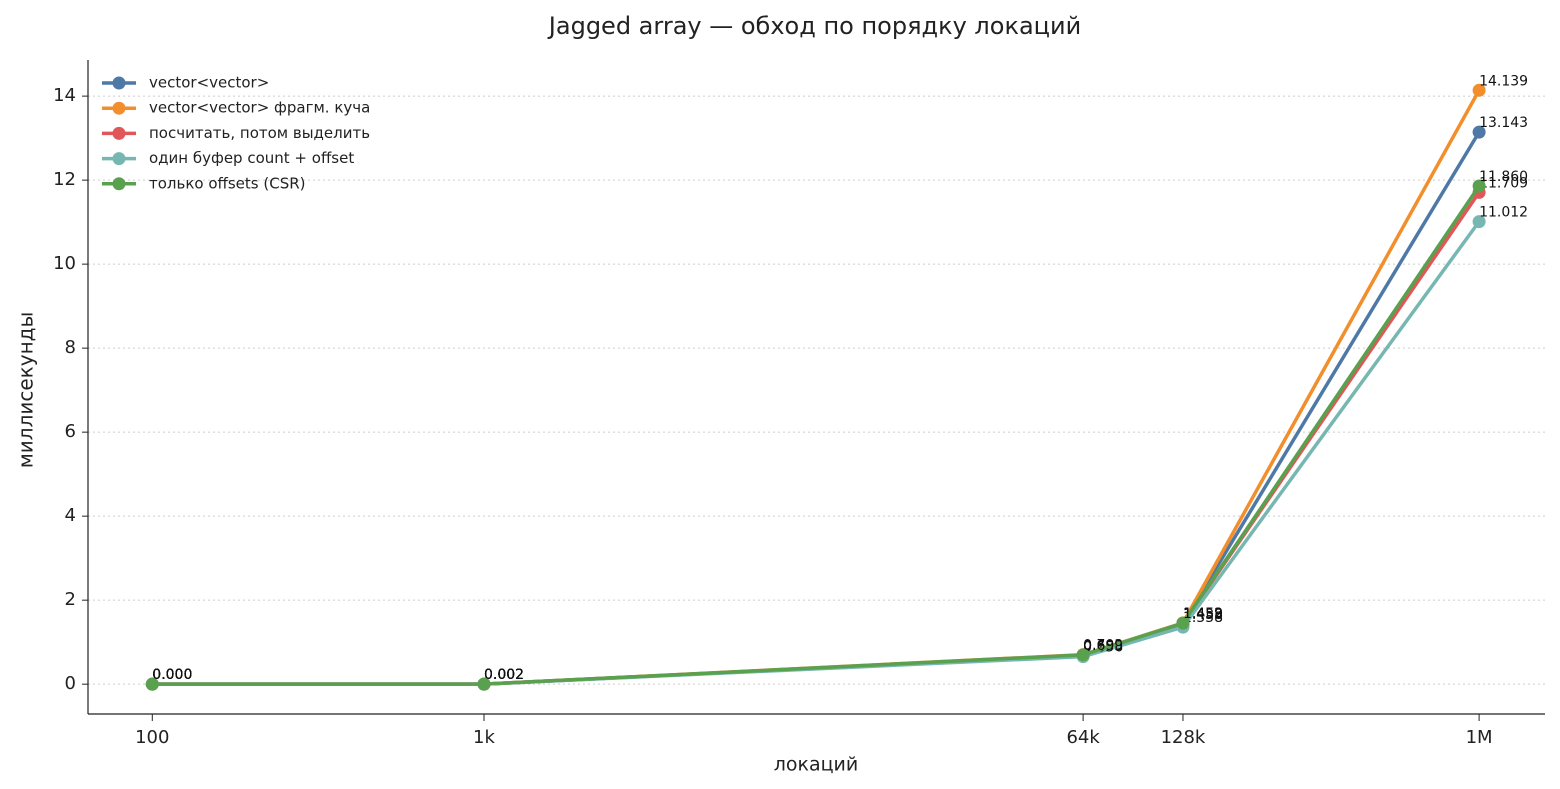 The width and height of the screenshot is (1560, 789). What do you see at coordinates (209, 83) in the screenshot?
I see `legend-label: vector<vector>` at bounding box center [209, 83].